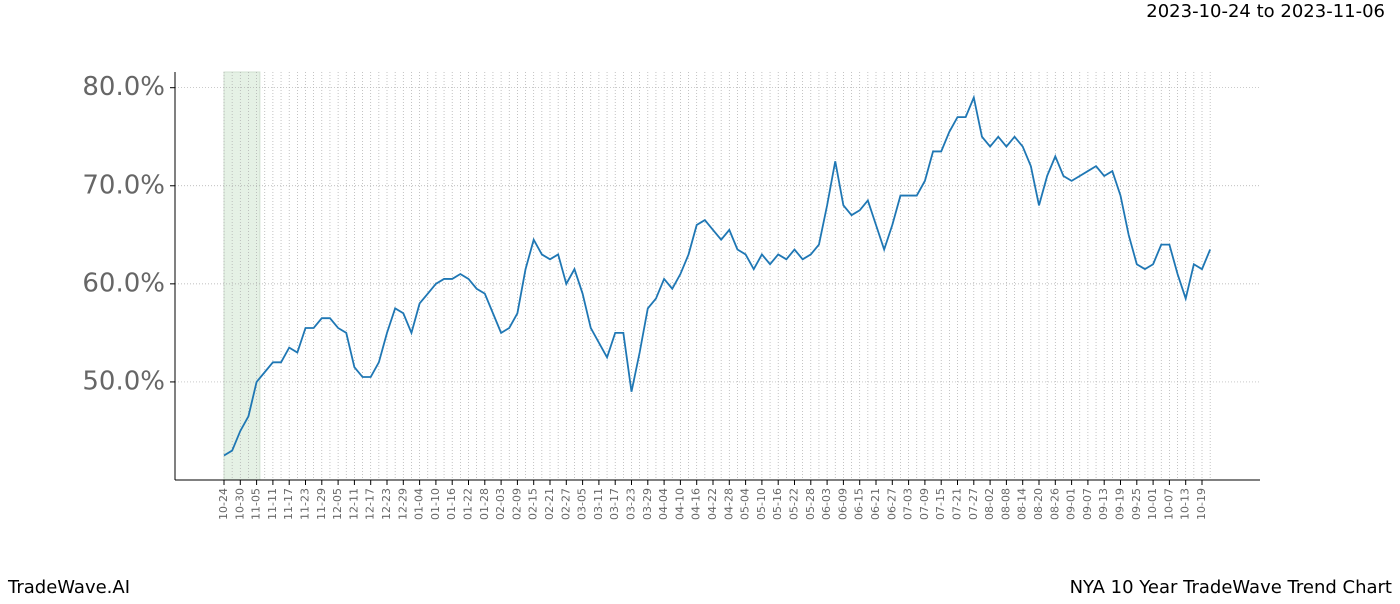  What do you see at coordinates (663, 504) in the screenshot?
I see `x-tick-label: 04-04` at bounding box center [663, 504].